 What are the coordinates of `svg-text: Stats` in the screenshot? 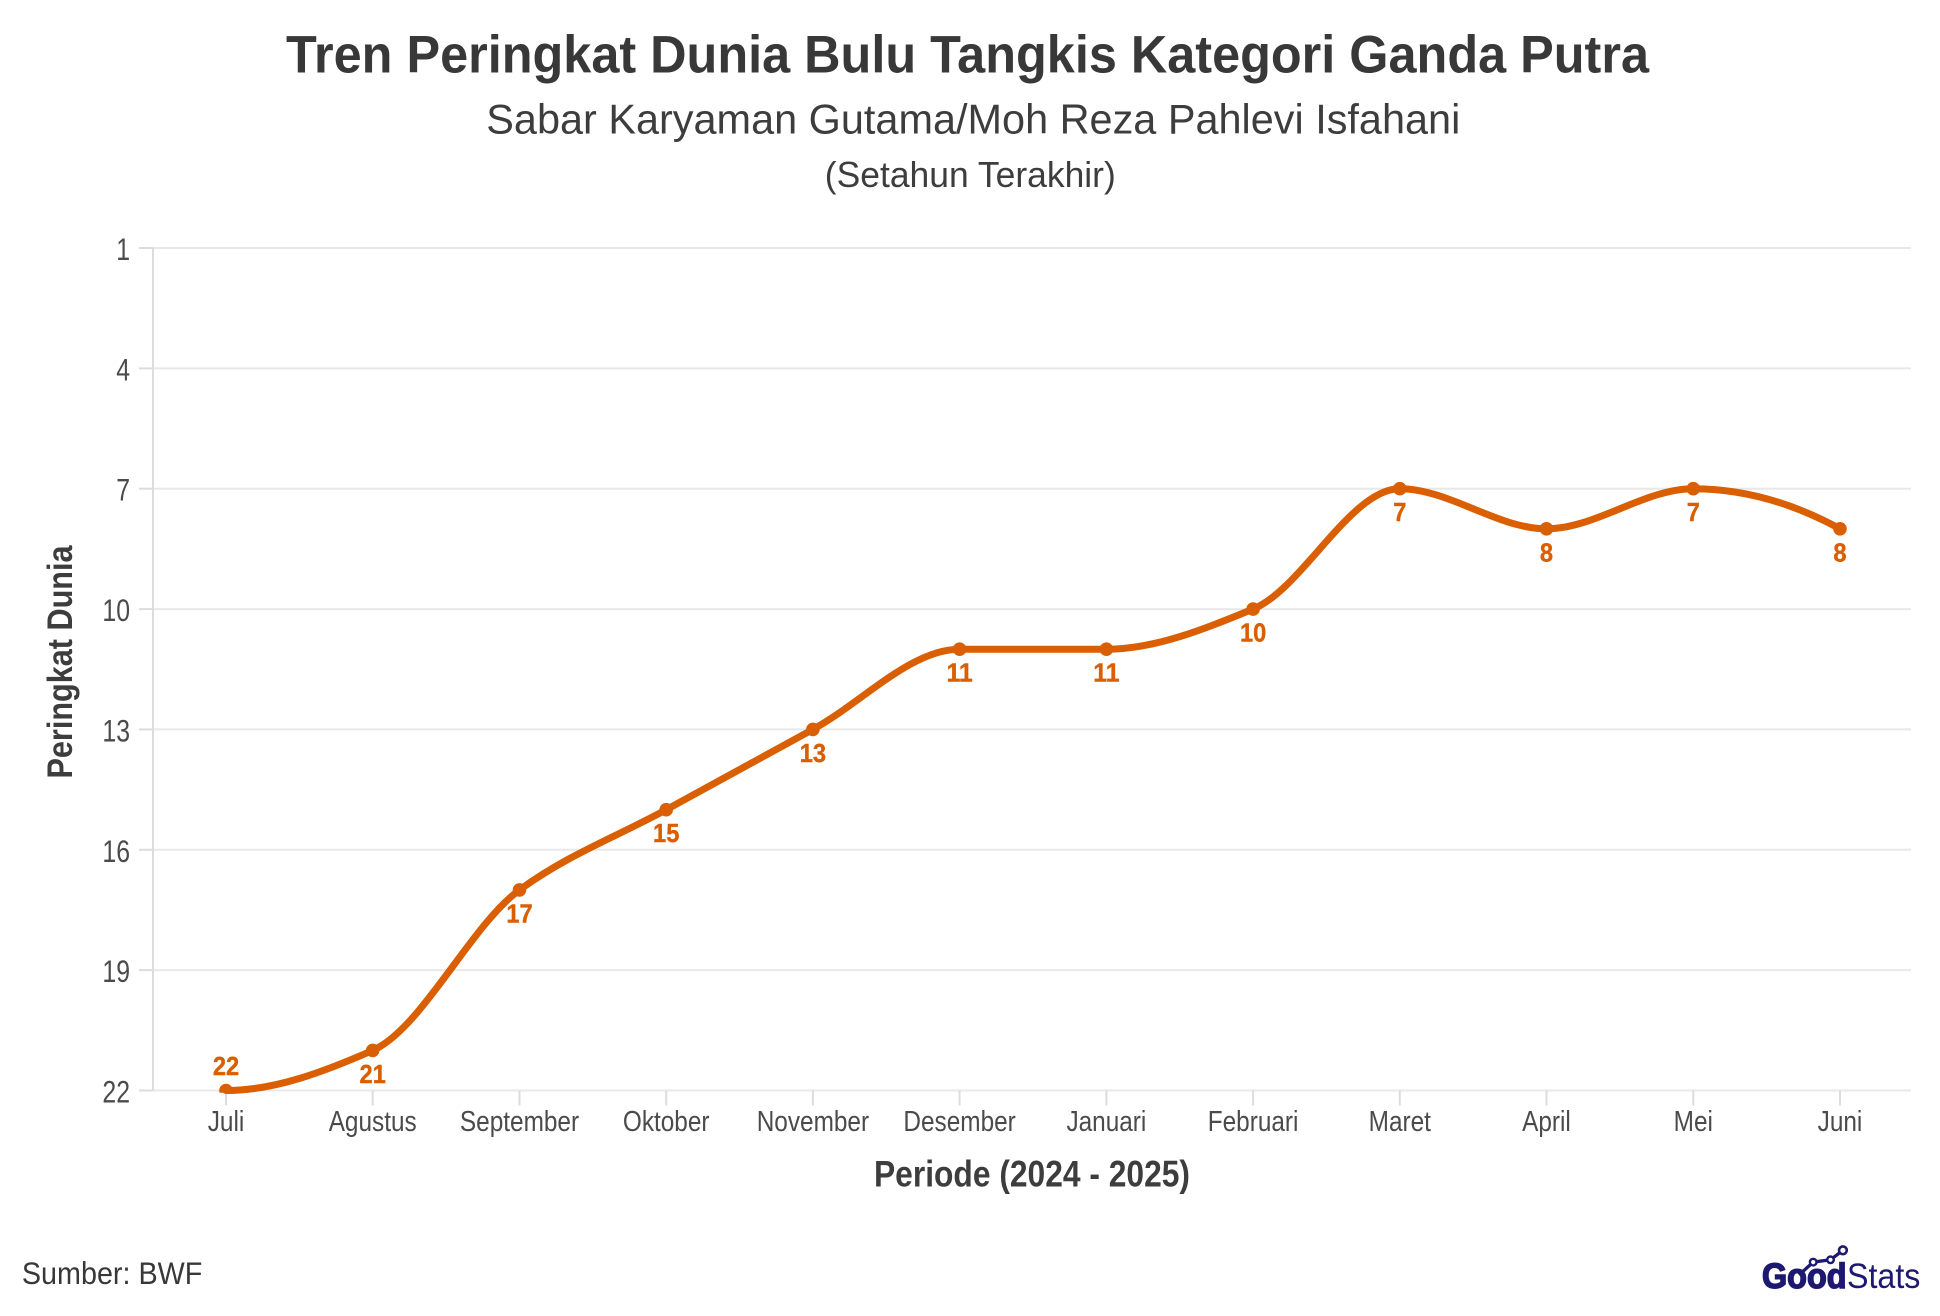 It's located at (1883, 1276).